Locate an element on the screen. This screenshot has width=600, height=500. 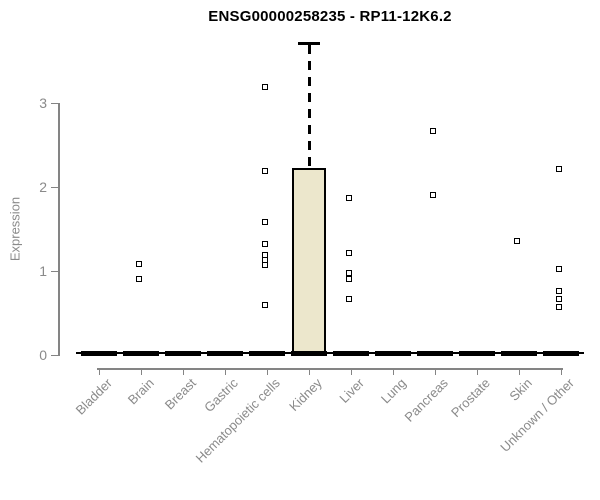
median-line is located at coordinates (309, 353).